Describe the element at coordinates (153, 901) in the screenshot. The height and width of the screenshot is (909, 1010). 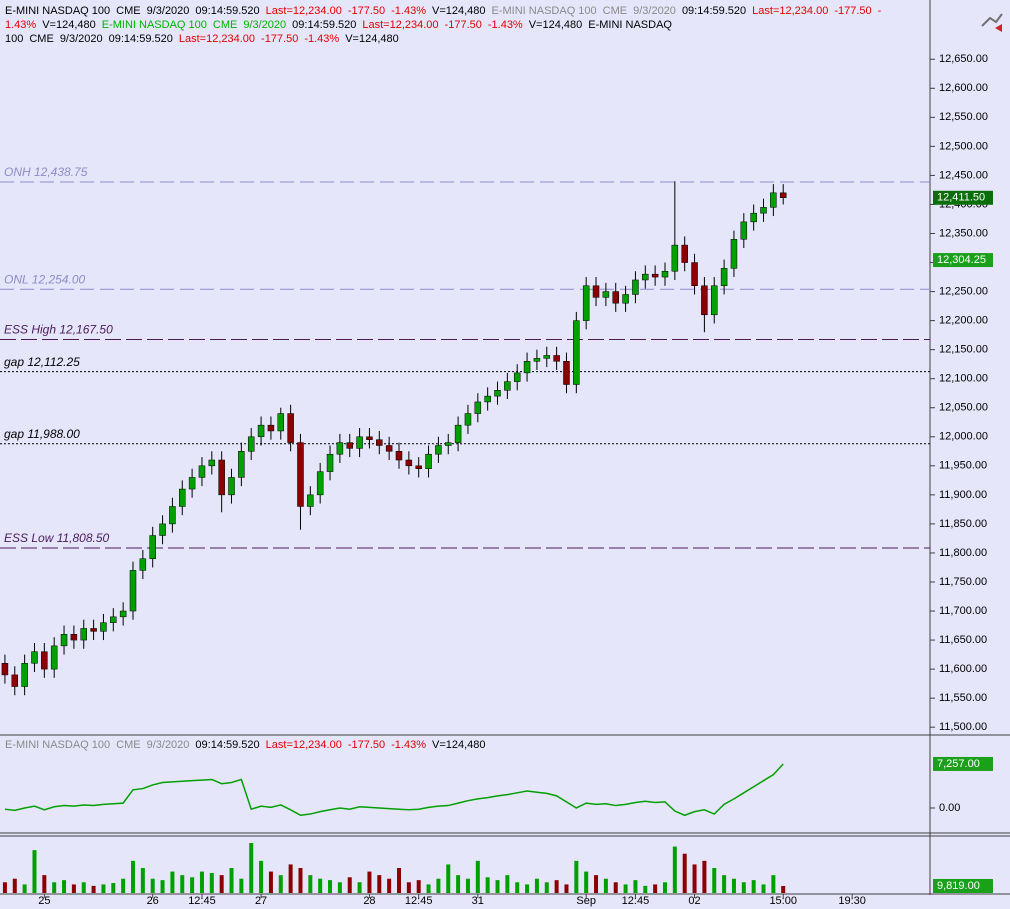
I see `x-tick-label: 26` at that location.